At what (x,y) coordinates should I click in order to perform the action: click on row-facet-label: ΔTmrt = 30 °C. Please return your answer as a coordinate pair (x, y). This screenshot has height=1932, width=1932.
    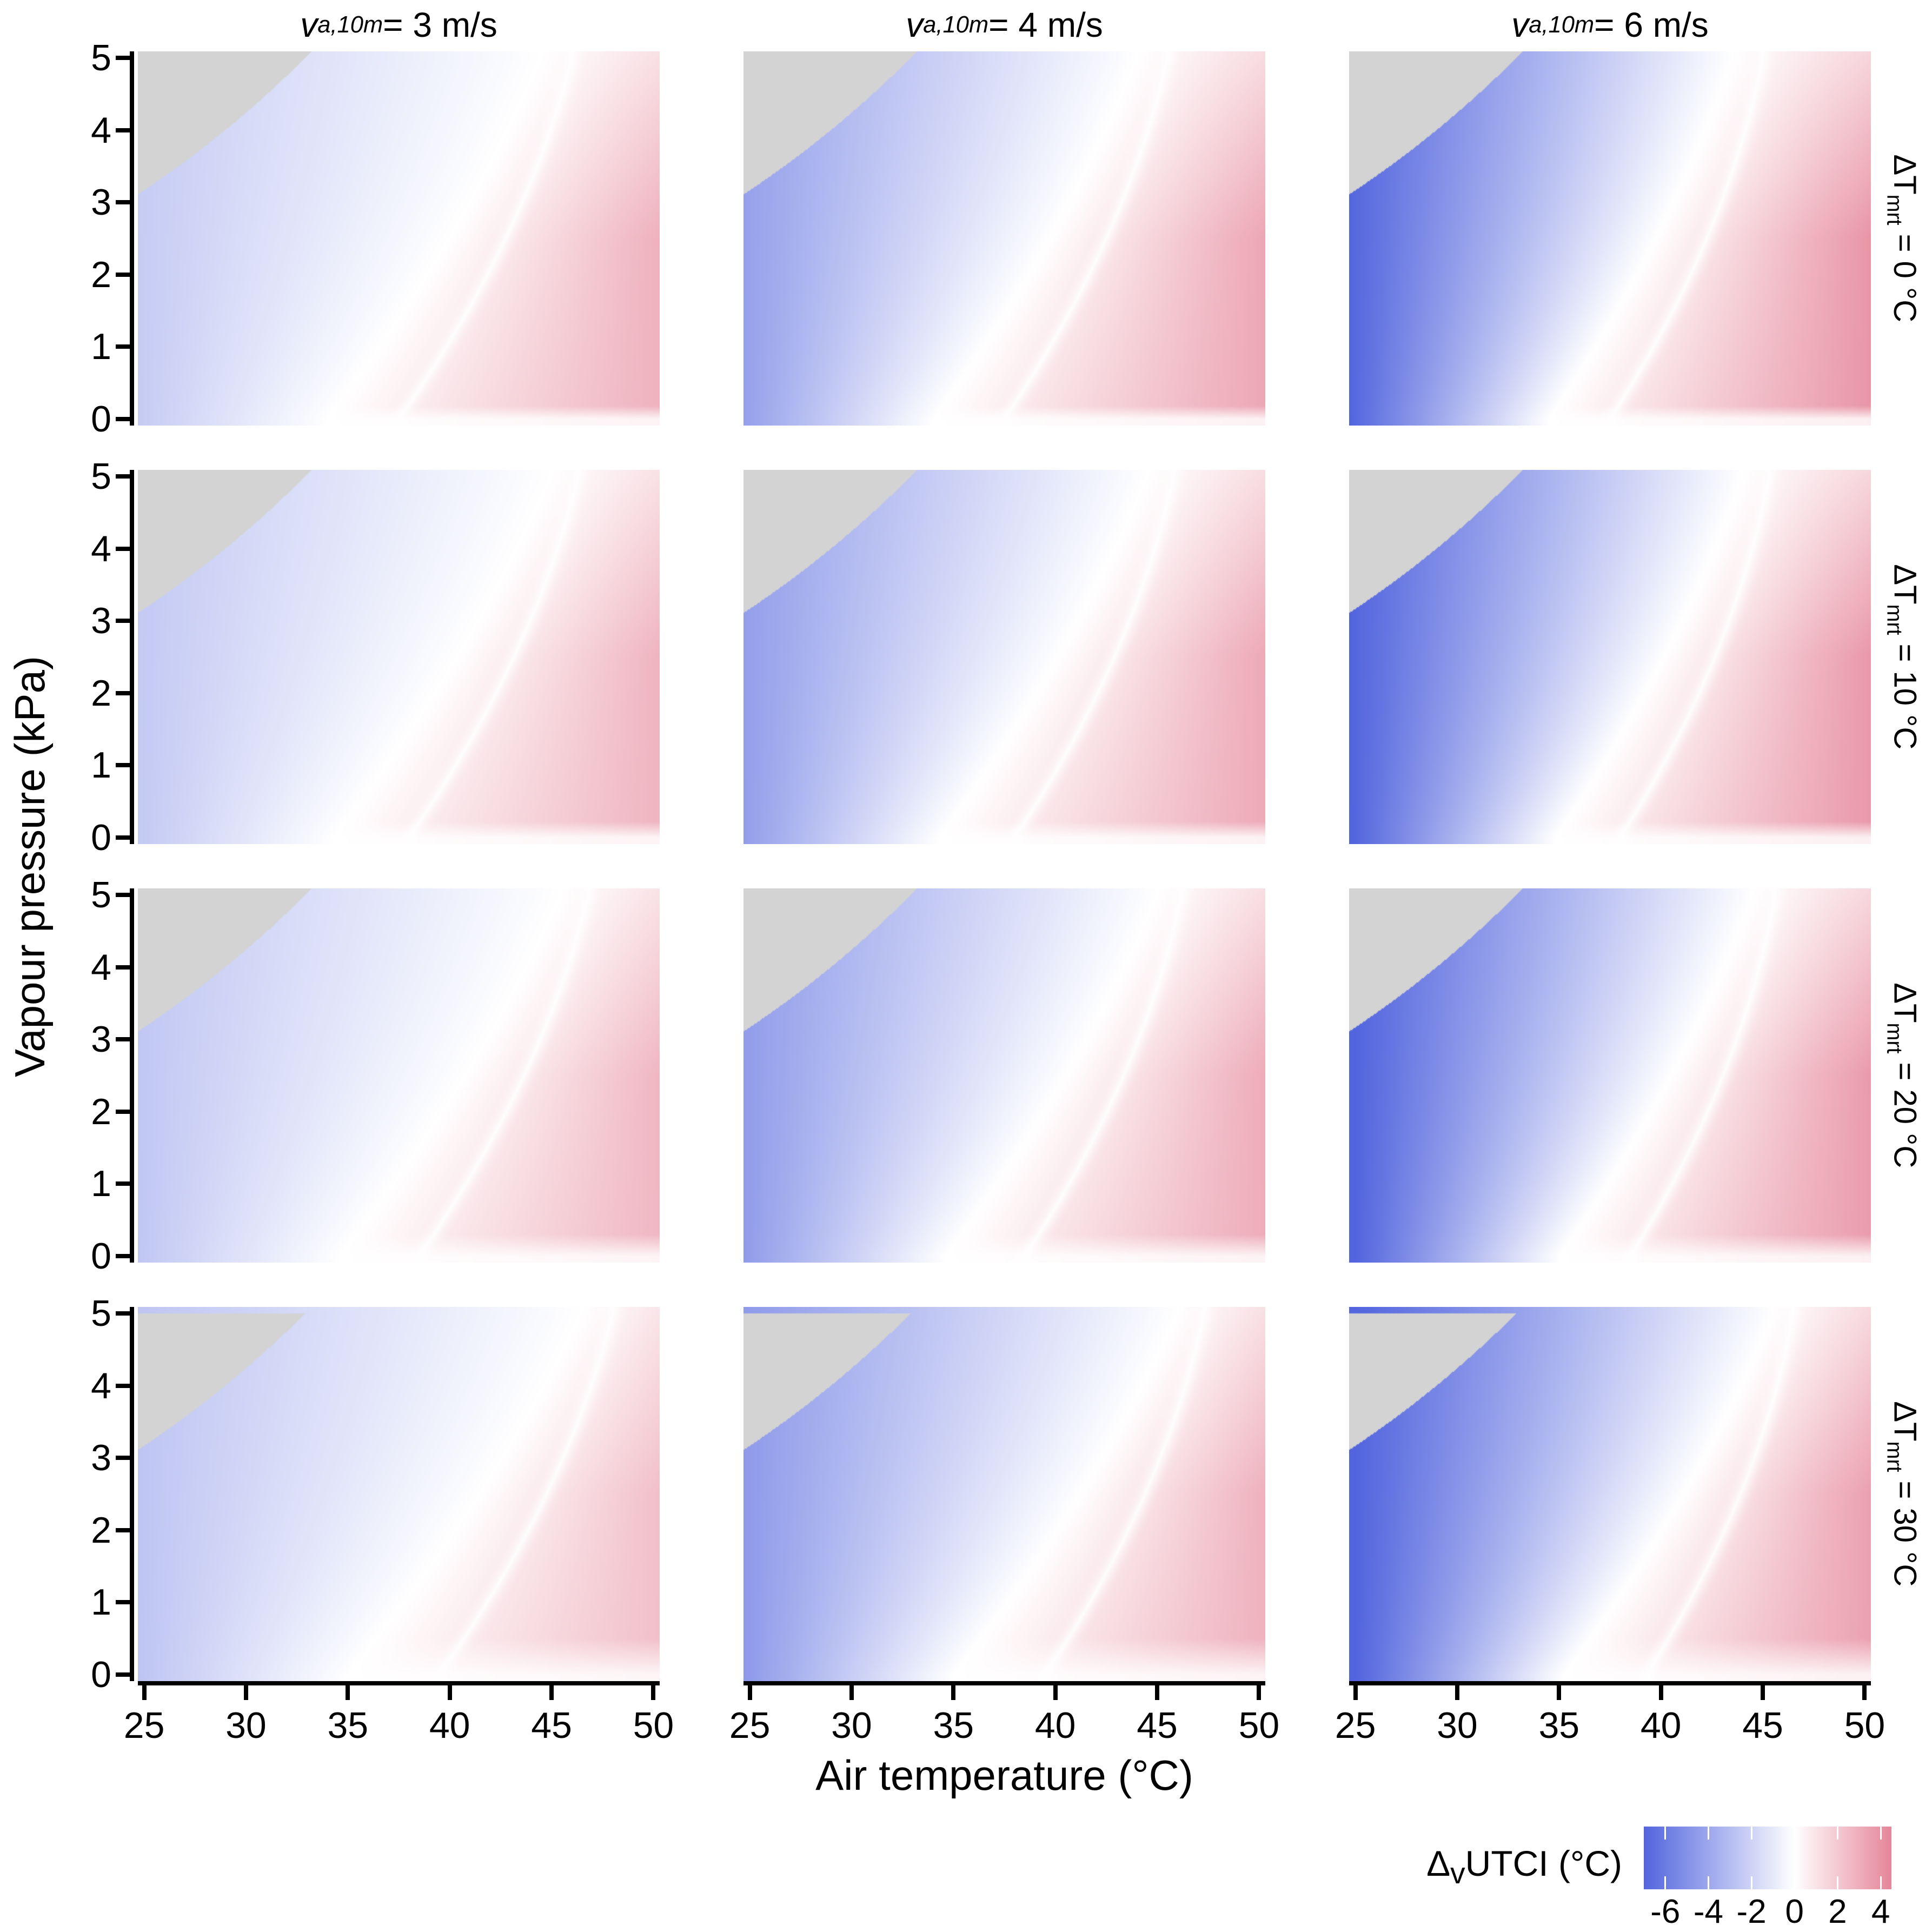
    Looking at the image, I should click on (1902, 1494).